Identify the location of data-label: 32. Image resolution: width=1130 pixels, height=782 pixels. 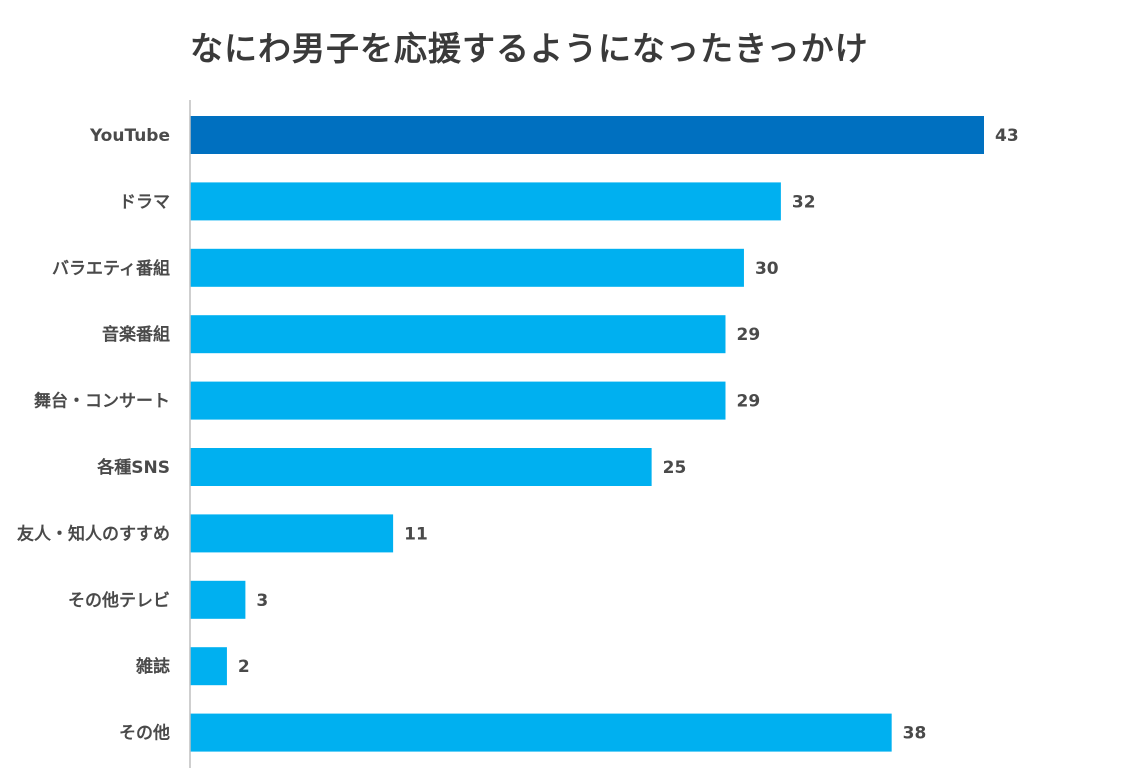
(804, 202).